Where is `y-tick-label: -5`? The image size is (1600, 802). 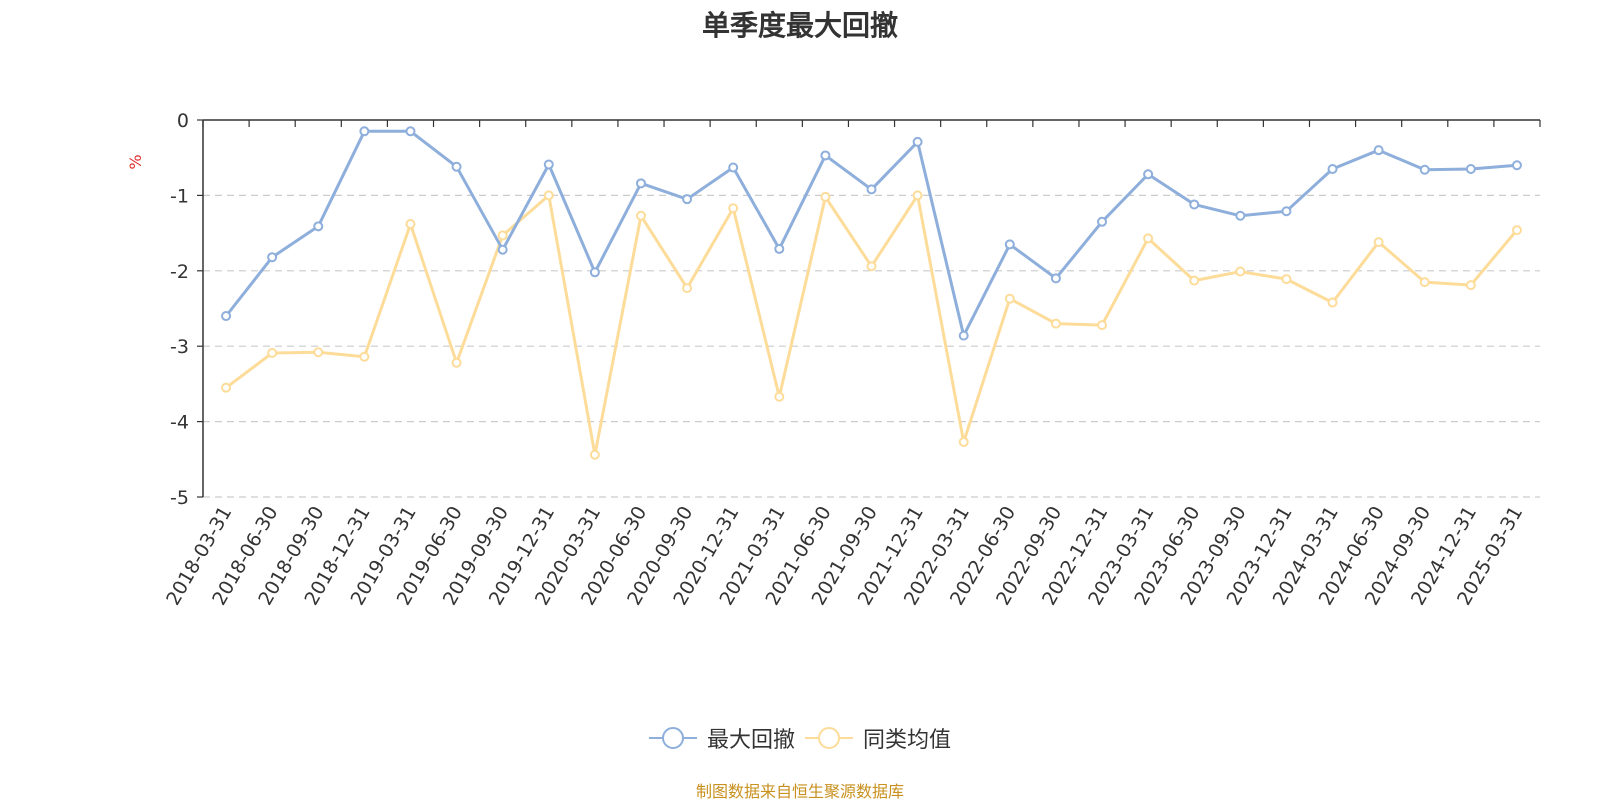
y-tick-label: -5 is located at coordinates (179, 498).